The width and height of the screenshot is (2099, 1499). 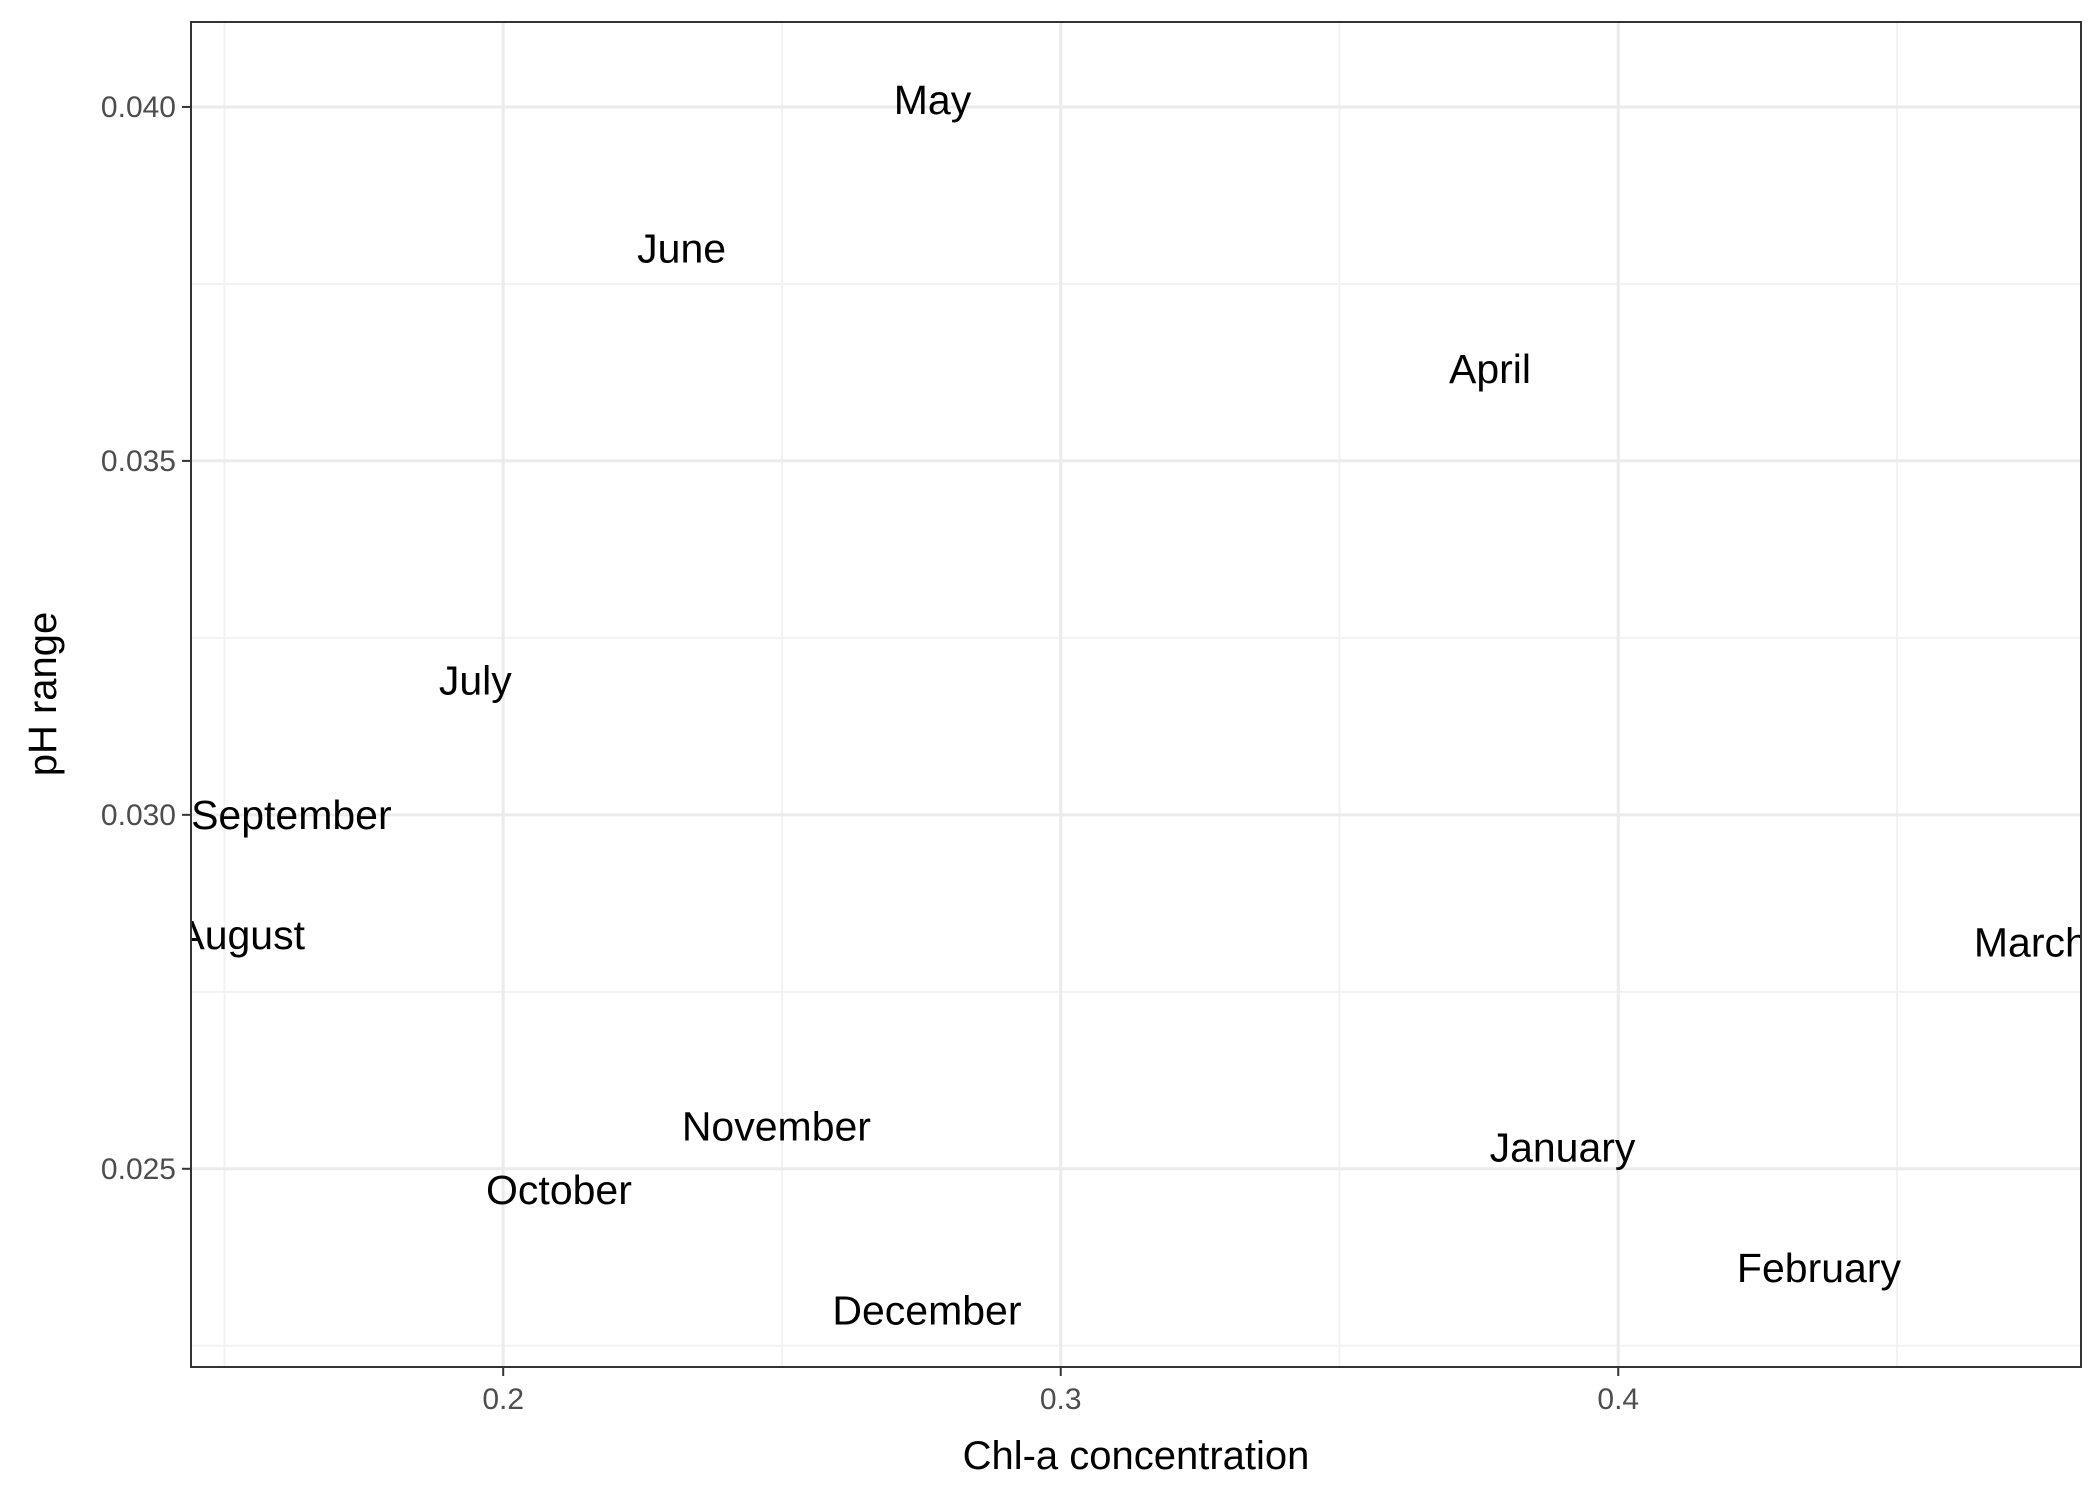 I want to click on point-label-july: July, so click(x=475, y=680).